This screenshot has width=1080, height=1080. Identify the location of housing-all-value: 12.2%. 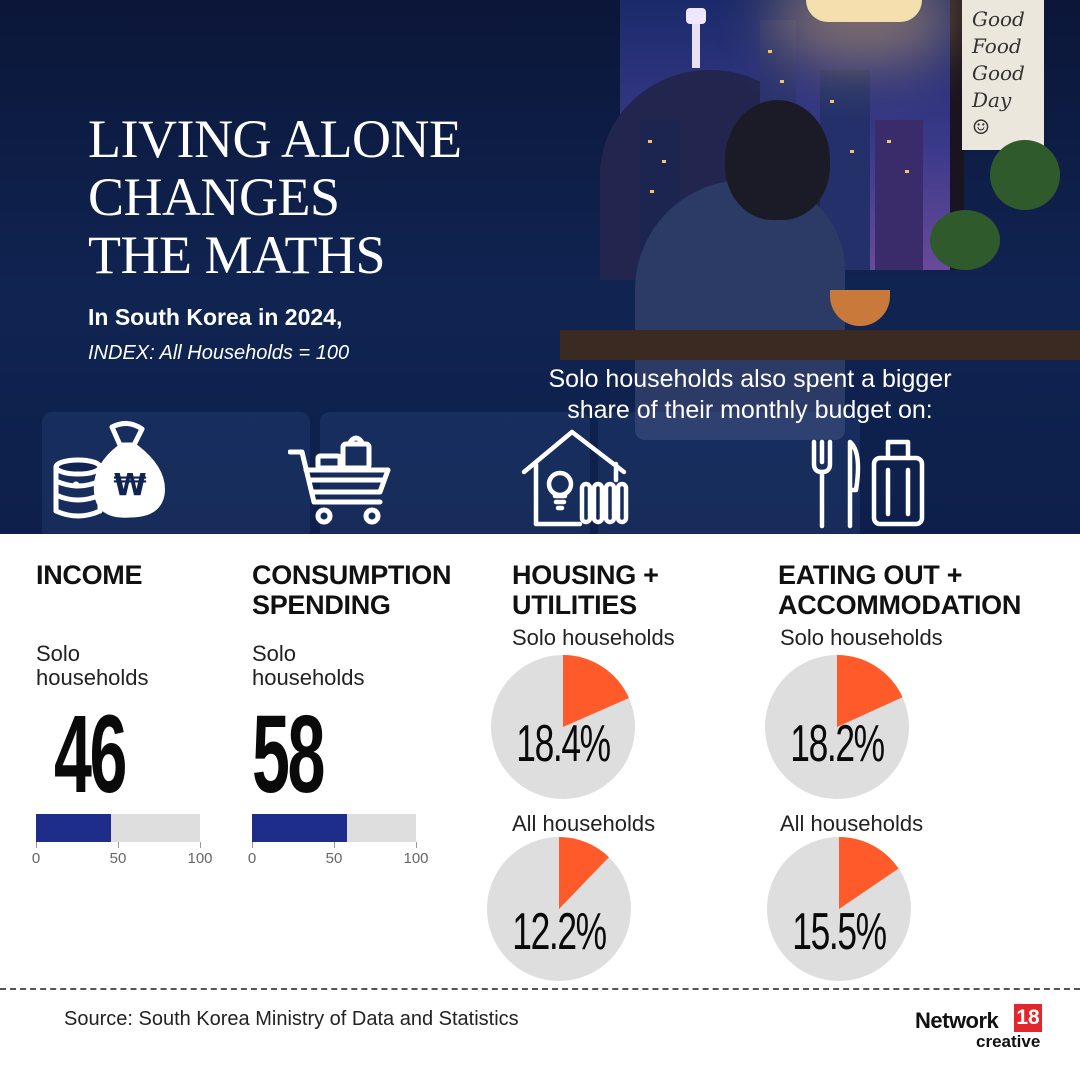
(559, 932).